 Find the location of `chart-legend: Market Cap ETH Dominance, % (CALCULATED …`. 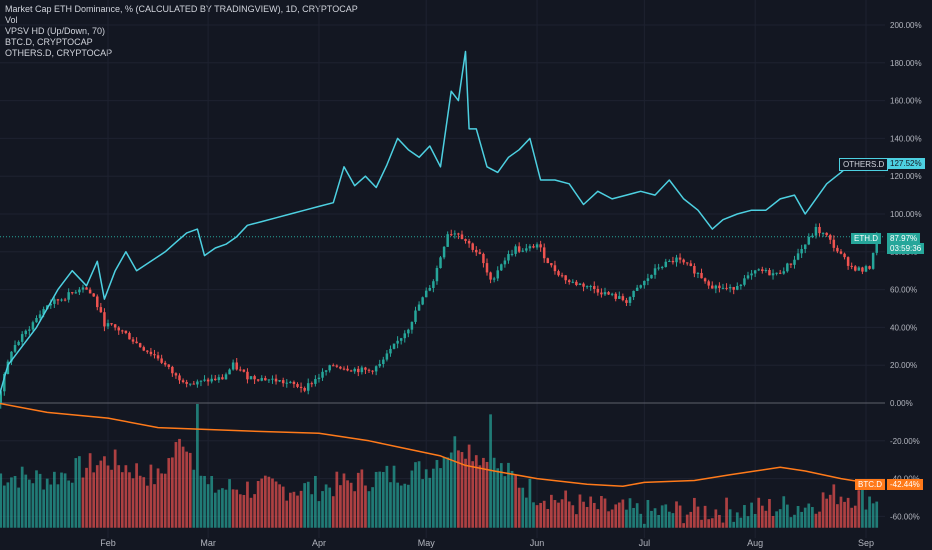

chart-legend: Market Cap ETH Dominance, % (CALCULATED … is located at coordinates (181, 31).